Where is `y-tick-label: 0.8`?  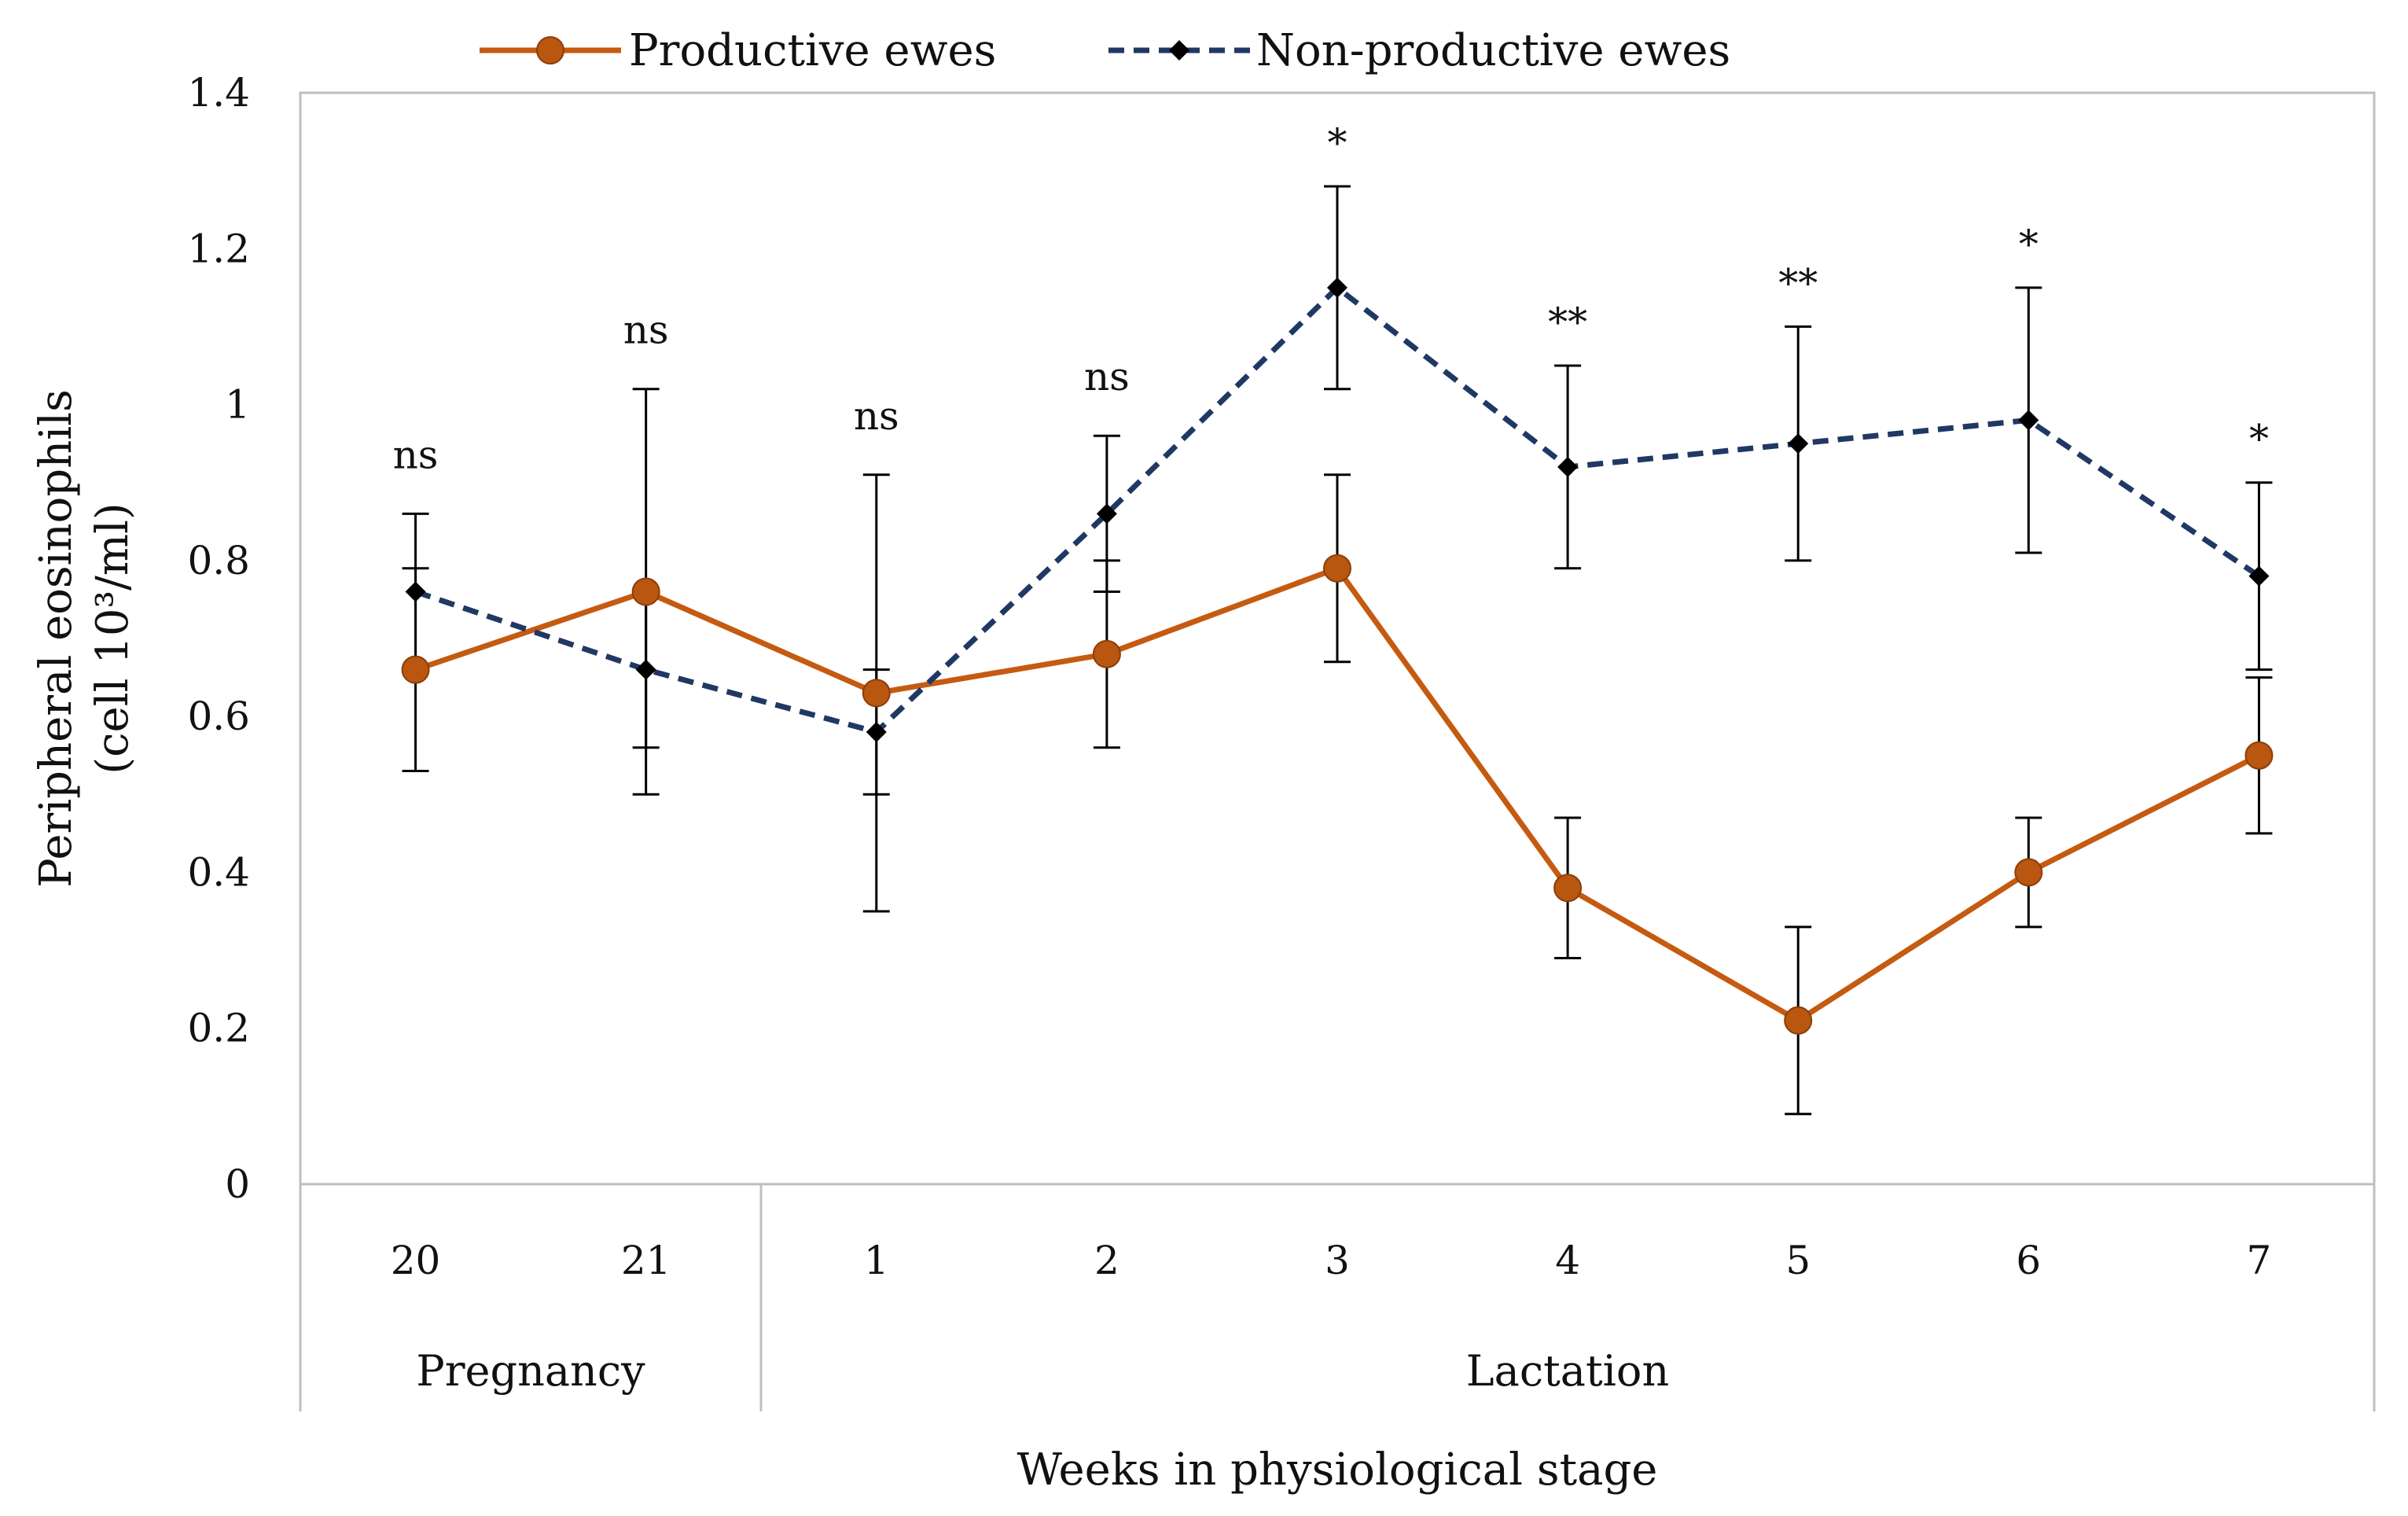 y-tick-label: 0.8 is located at coordinates (218, 560).